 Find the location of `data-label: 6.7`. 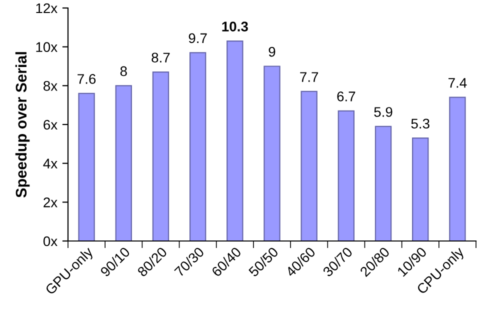

data-label: 6.7 is located at coordinates (346, 97).